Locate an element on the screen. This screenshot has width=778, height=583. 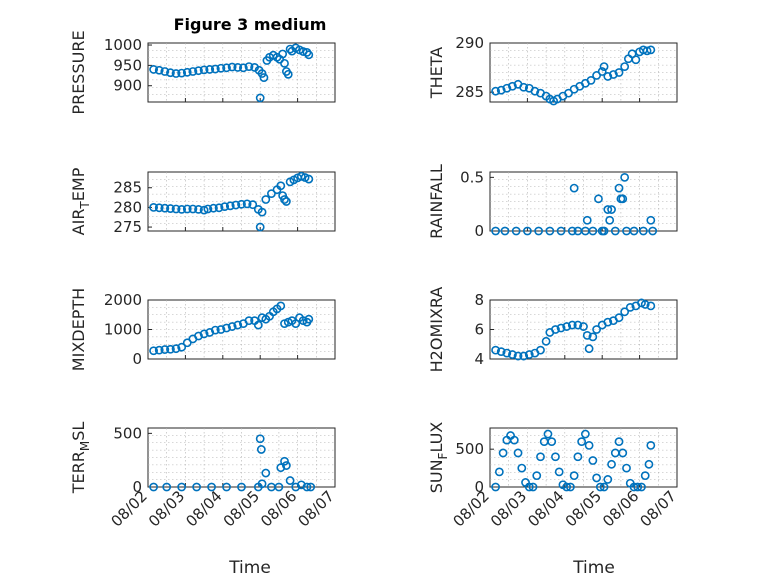
y-tick-label: 2000 is located at coordinates (123, 300).